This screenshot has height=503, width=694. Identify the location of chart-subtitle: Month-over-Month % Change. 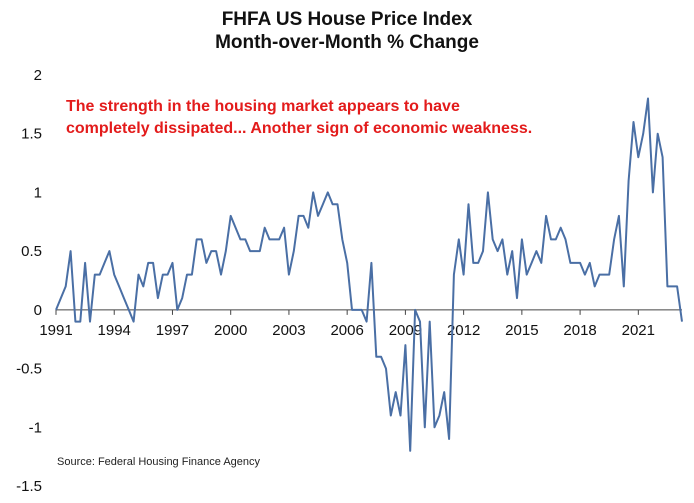
(347, 42).